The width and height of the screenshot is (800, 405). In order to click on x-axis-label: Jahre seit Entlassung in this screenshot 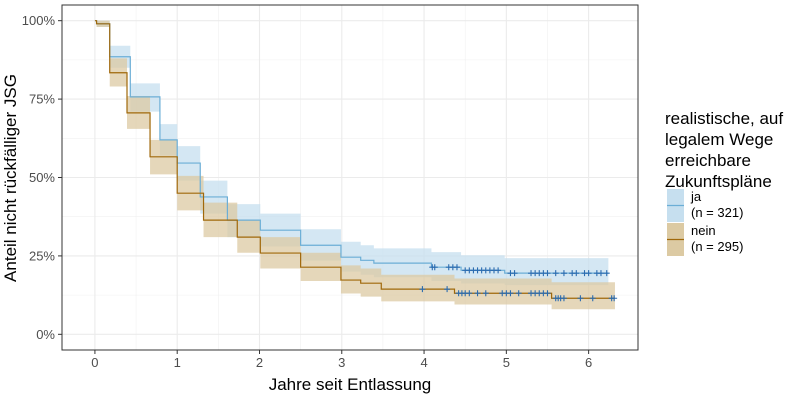, I will do `click(350, 384)`.